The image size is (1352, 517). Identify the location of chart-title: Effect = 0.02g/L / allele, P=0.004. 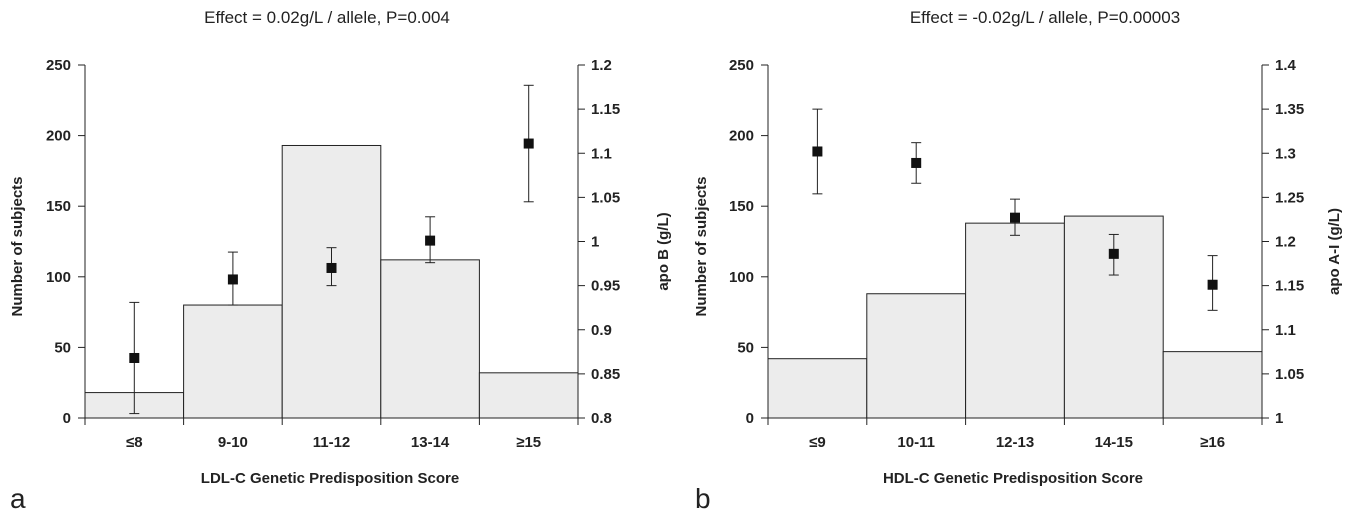
(327, 17).